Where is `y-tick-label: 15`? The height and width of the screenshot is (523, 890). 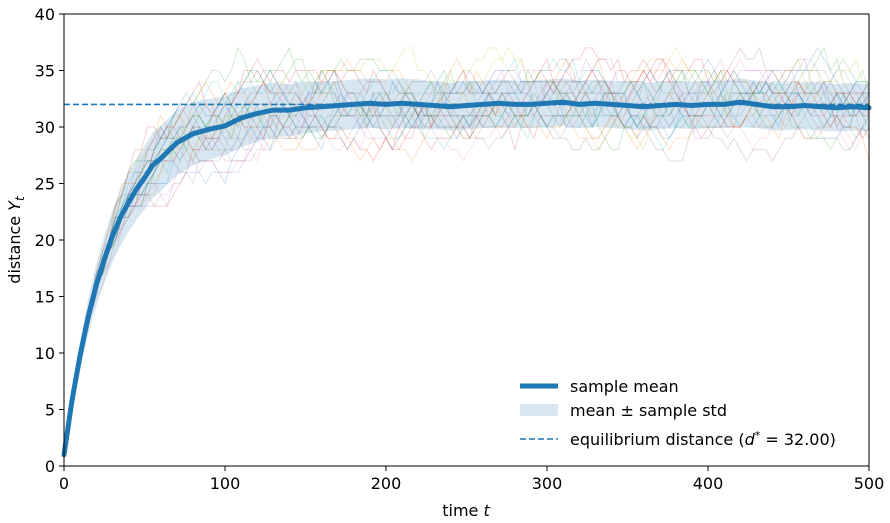 y-tick-label: 15 is located at coordinates (45, 297).